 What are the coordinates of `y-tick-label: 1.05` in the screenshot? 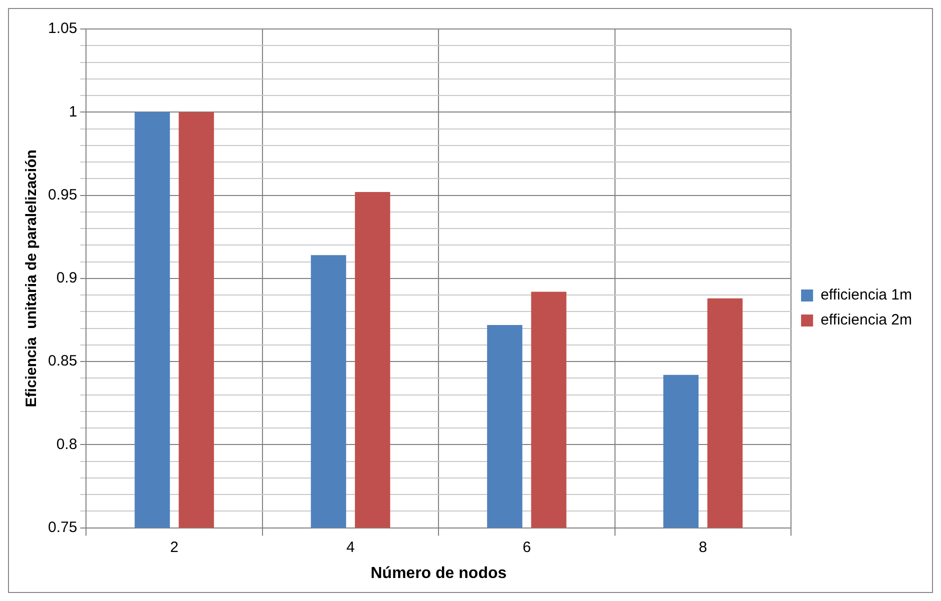 It's located at (63, 29).